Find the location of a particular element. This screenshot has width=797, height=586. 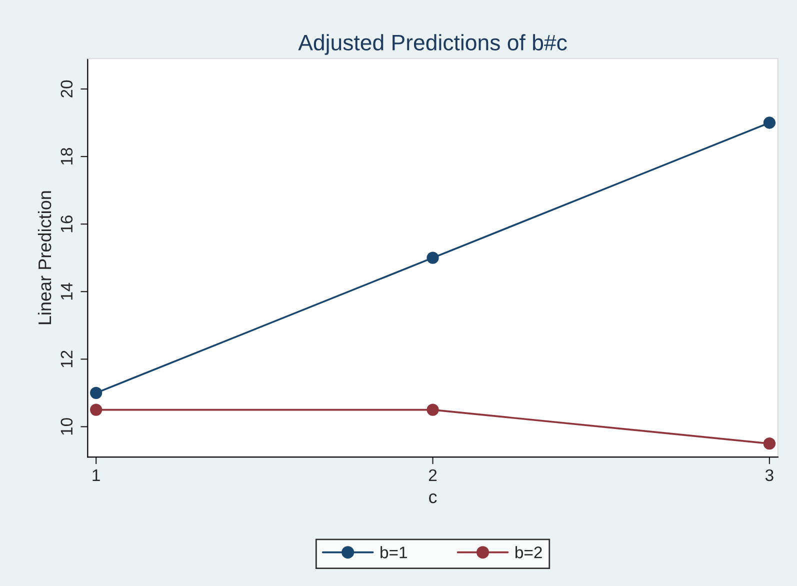

x-tick-label: 3 is located at coordinates (769, 475).